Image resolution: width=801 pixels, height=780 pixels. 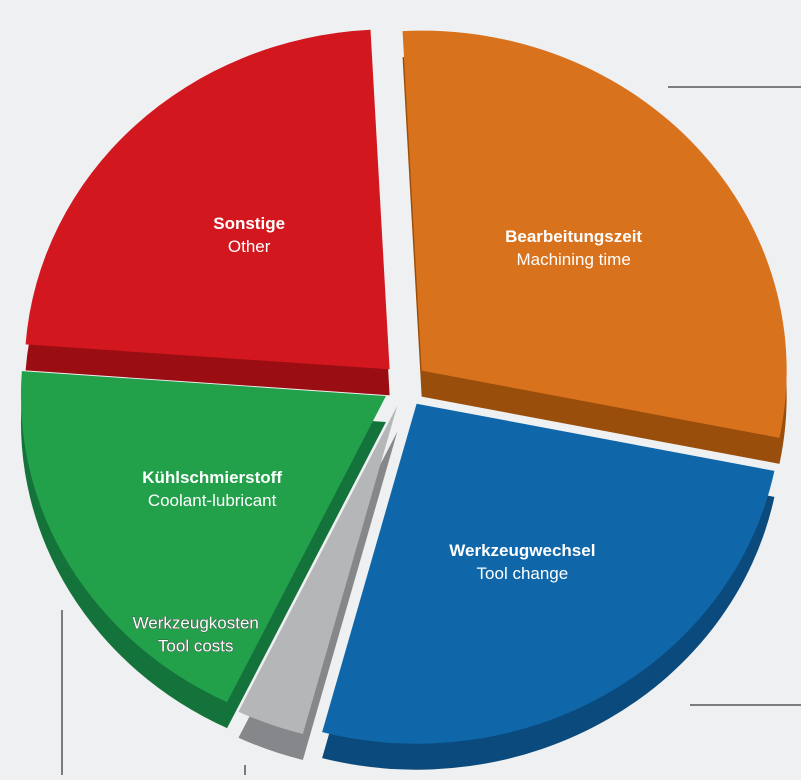 I want to click on slice-label: Werkzeugkosten, so click(x=196, y=623).